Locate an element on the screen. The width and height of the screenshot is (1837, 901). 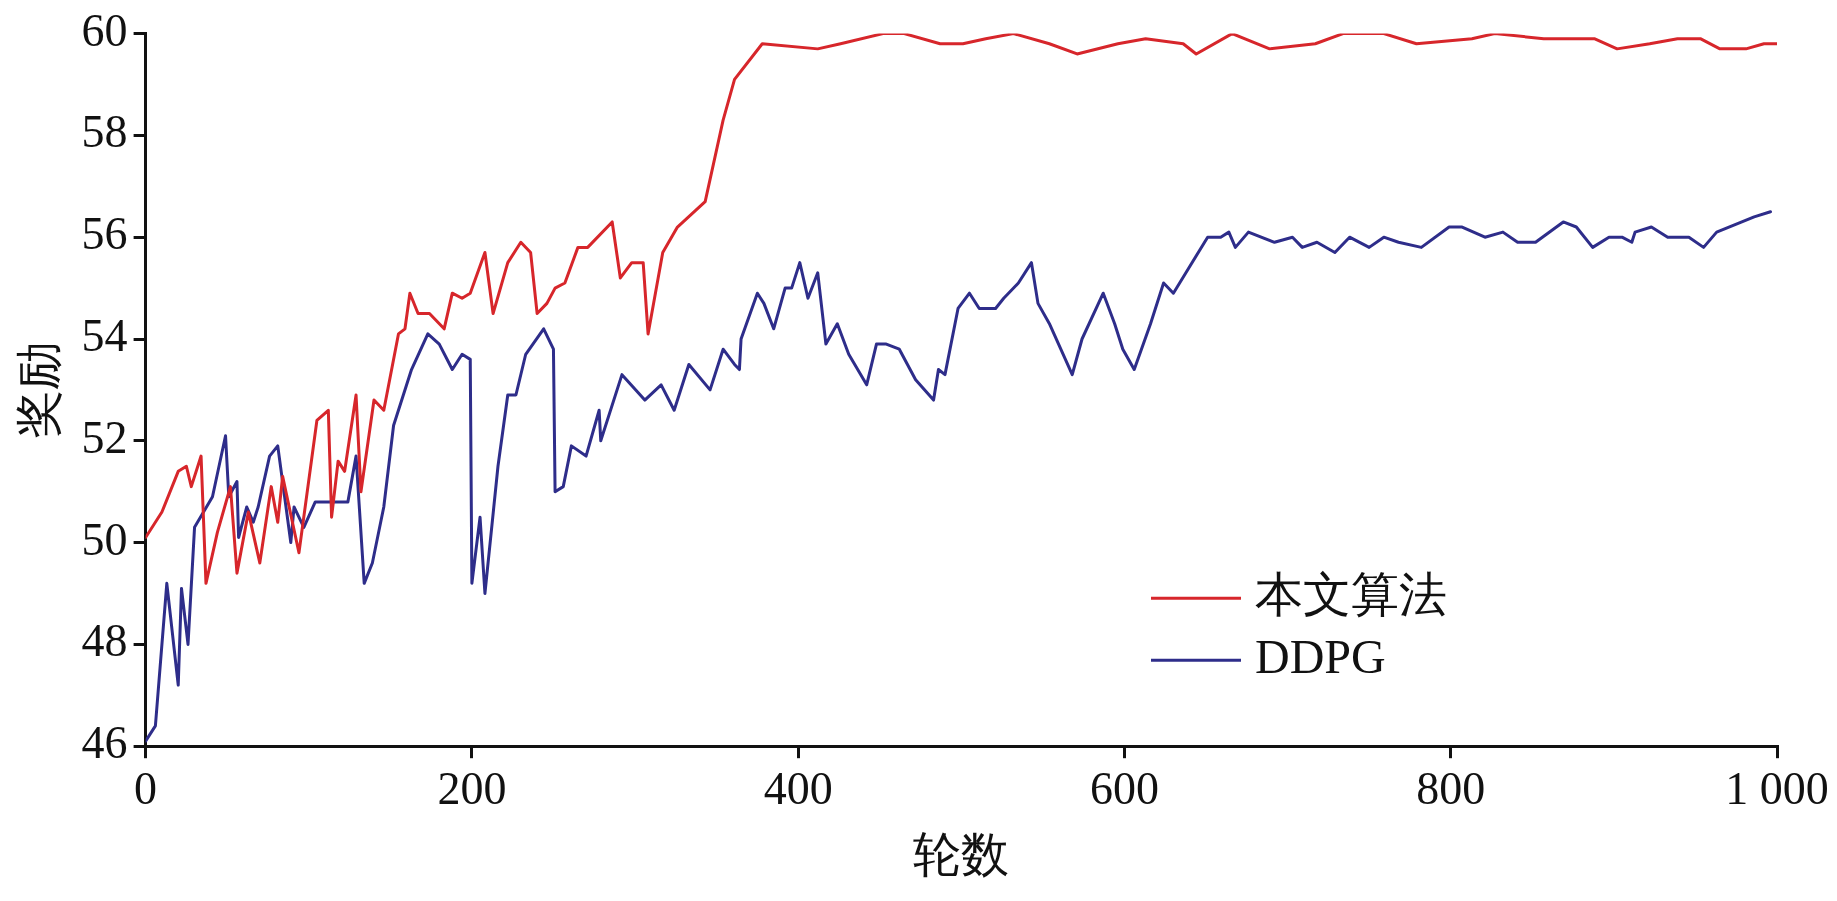
legend-label: 本文算法 is located at coordinates (1351, 594).